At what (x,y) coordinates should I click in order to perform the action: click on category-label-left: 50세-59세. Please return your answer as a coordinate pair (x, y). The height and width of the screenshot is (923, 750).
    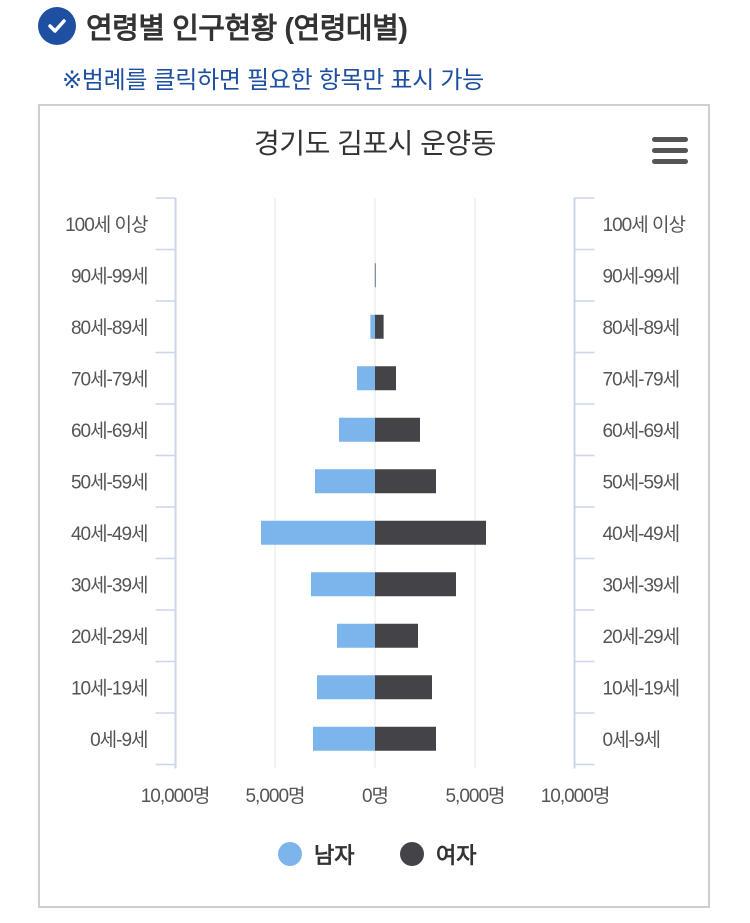
    Looking at the image, I should click on (109, 482).